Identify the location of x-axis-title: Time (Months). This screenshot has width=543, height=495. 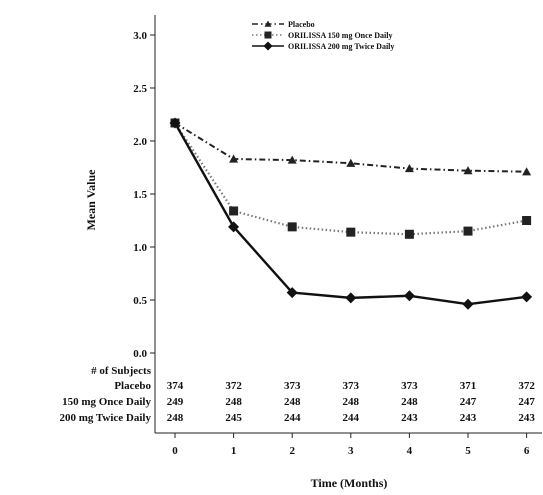
(349, 483).